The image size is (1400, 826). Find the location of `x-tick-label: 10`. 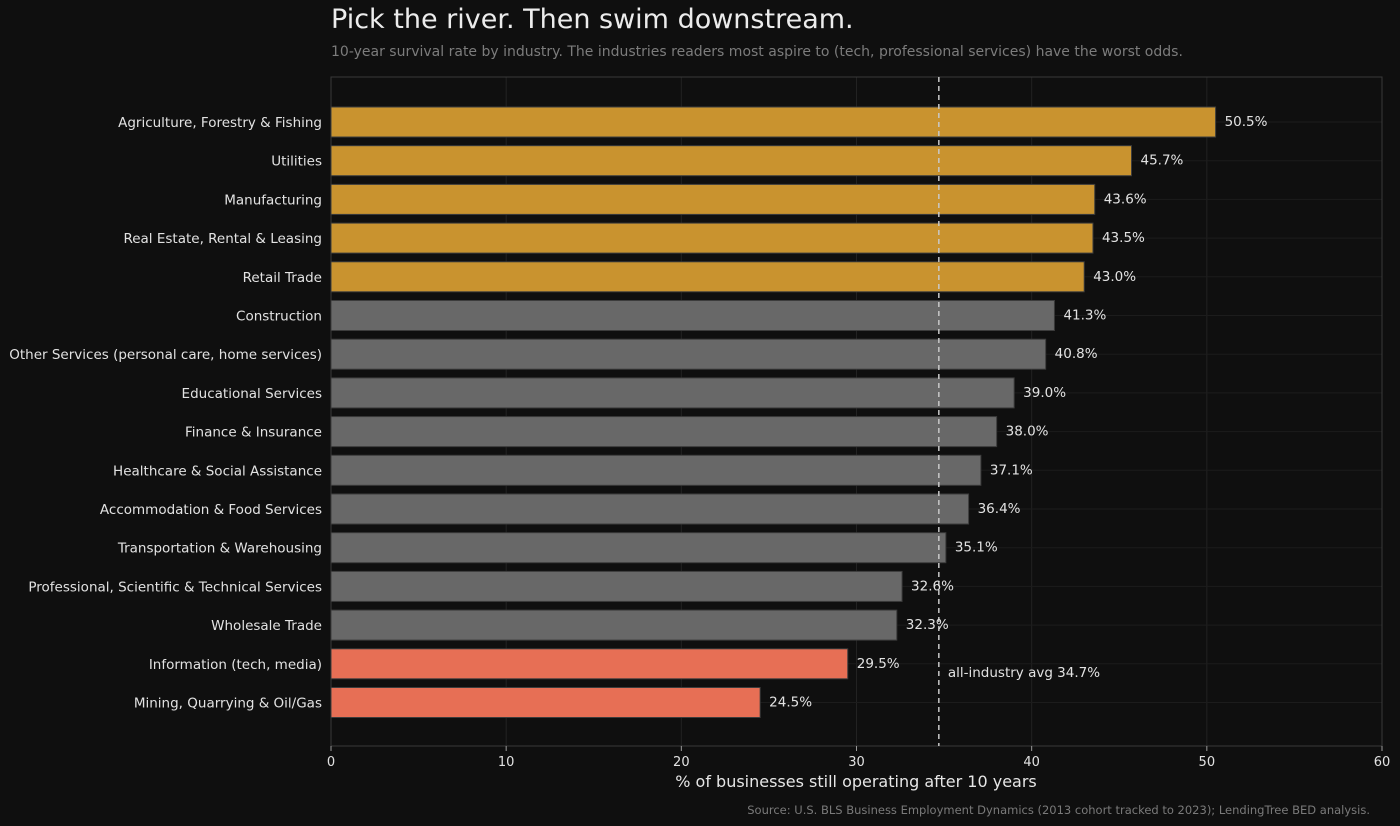

x-tick-label: 10 is located at coordinates (506, 762).